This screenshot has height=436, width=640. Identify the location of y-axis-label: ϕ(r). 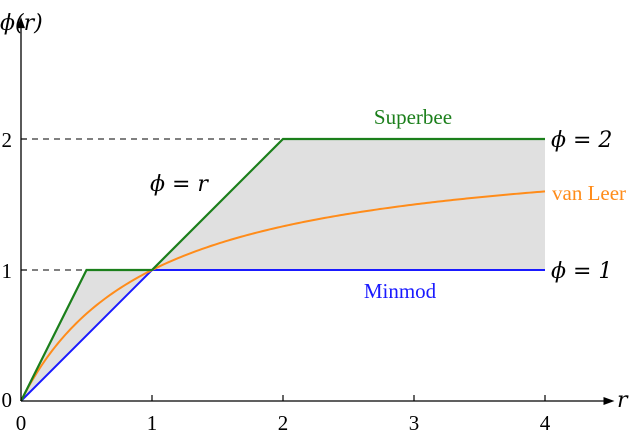
(21, 23).